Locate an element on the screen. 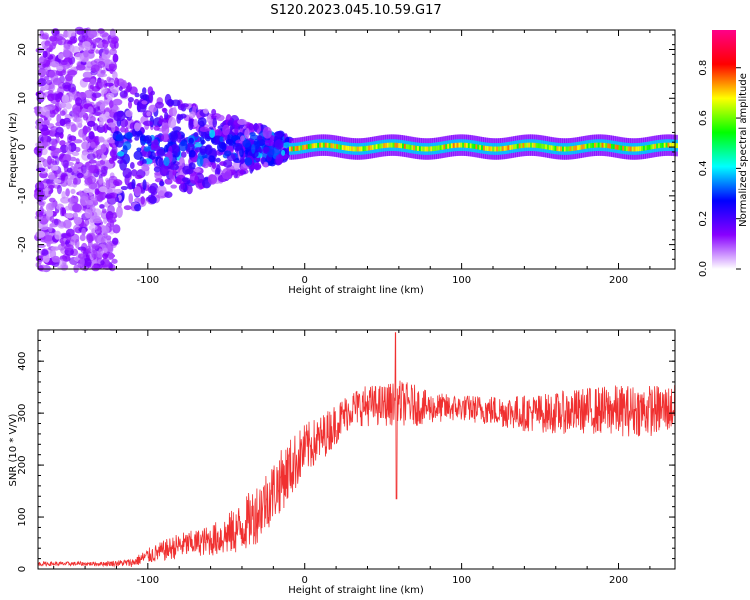 This screenshot has width=750, height=600. colorbar-gradient is located at coordinates (724, 149).